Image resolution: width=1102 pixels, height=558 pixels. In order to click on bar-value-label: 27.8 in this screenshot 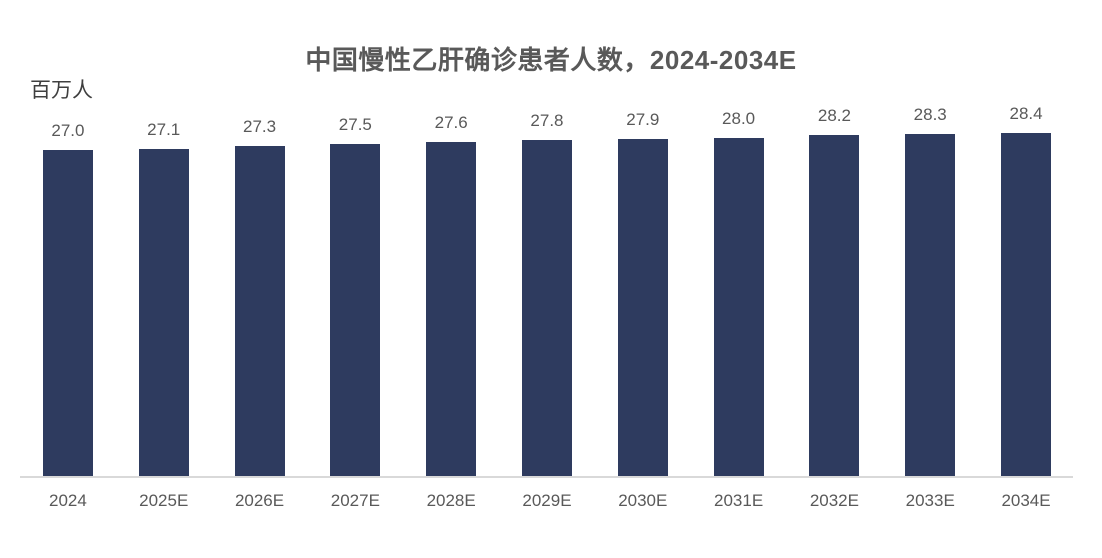, I will do `click(547, 120)`.